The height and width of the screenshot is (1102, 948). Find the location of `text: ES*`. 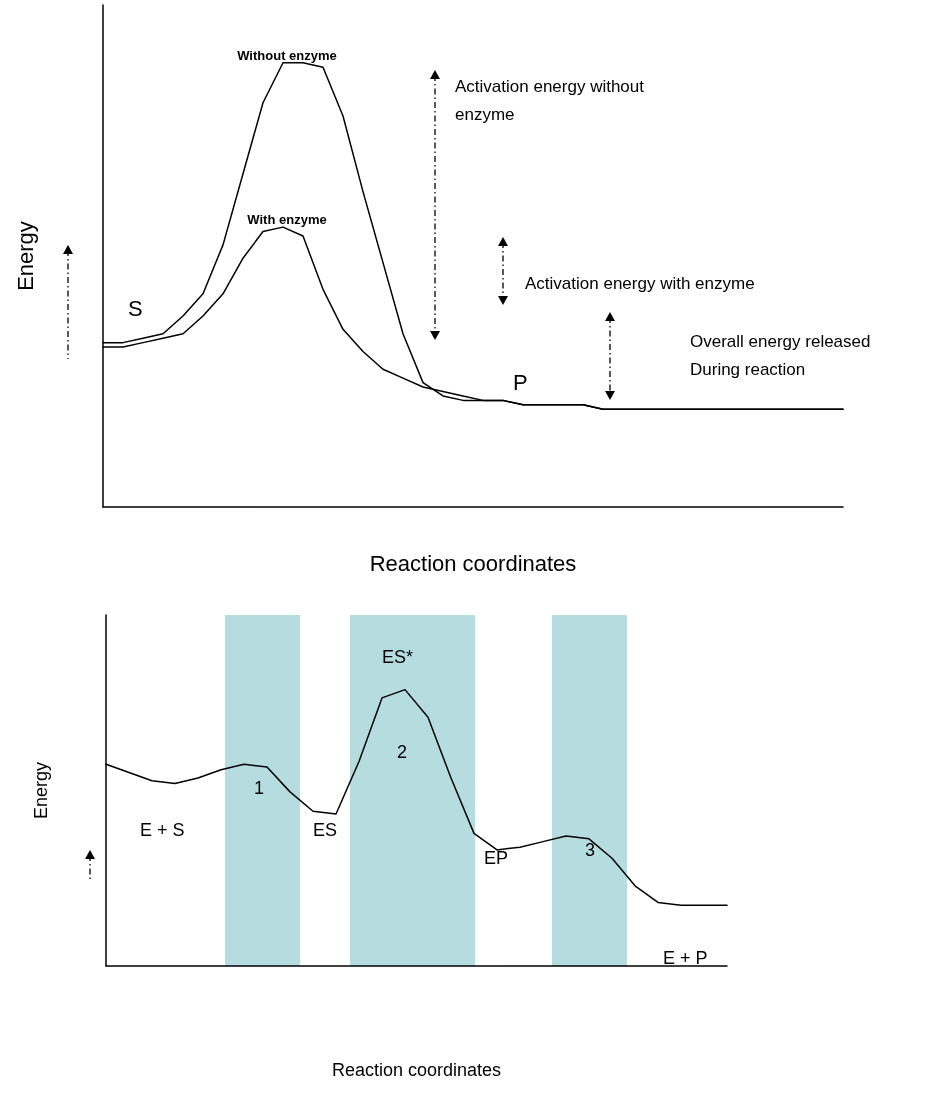

text: ES* is located at coordinates (398, 657).